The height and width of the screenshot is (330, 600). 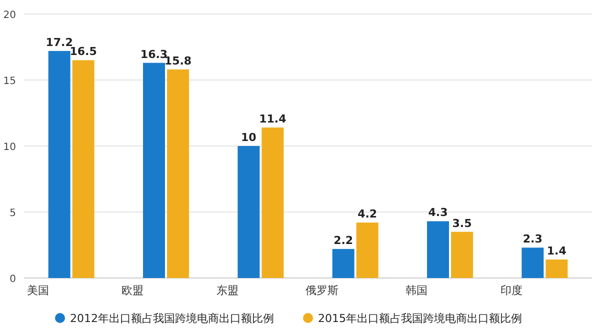 What do you see at coordinates (9, 147) in the screenshot?
I see `y-tick-label: 10` at bounding box center [9, 147].